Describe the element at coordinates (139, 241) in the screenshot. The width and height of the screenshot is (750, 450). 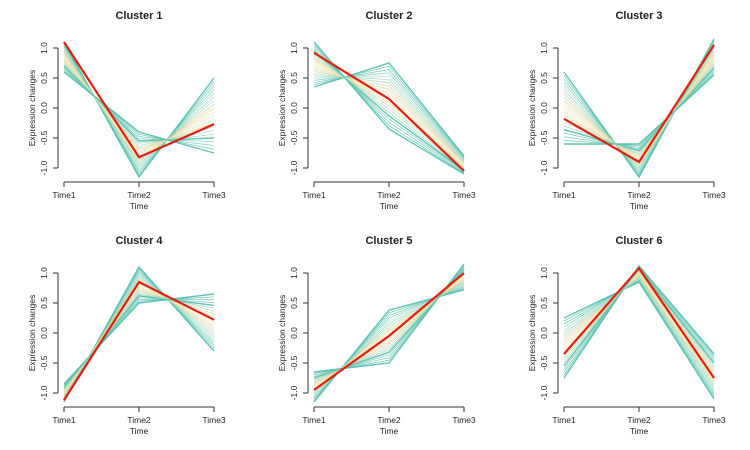
I see `panel-title: Cluster 4` at that location.